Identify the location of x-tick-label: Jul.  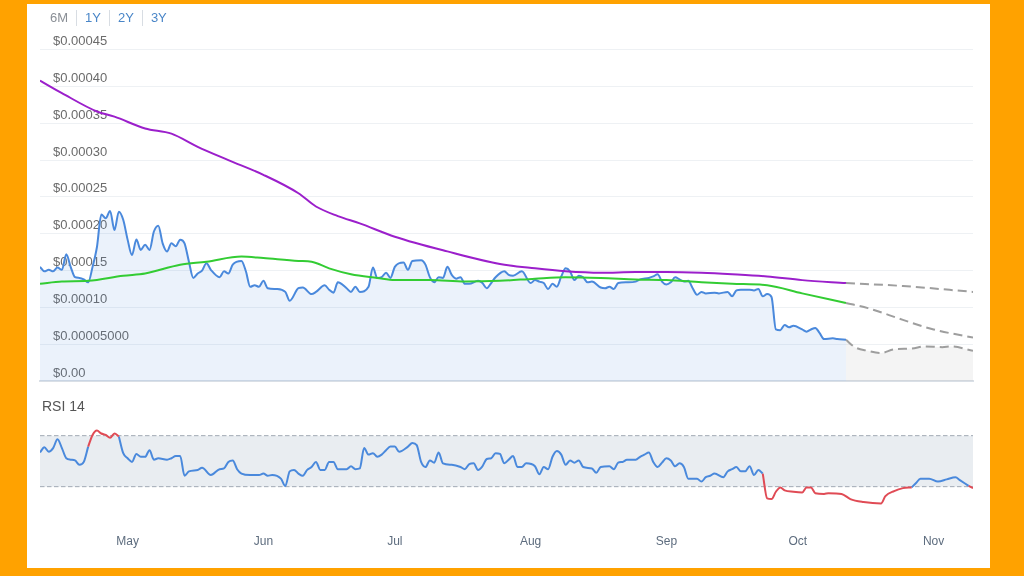
(395, 540).